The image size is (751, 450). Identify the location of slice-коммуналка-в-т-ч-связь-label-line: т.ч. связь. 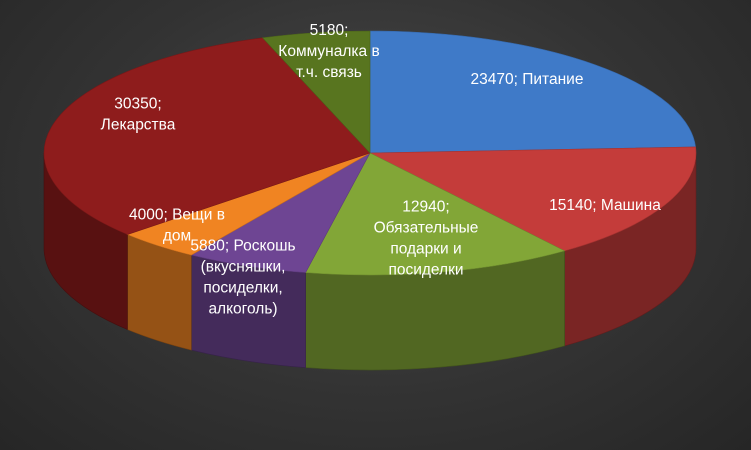
(329, 72).